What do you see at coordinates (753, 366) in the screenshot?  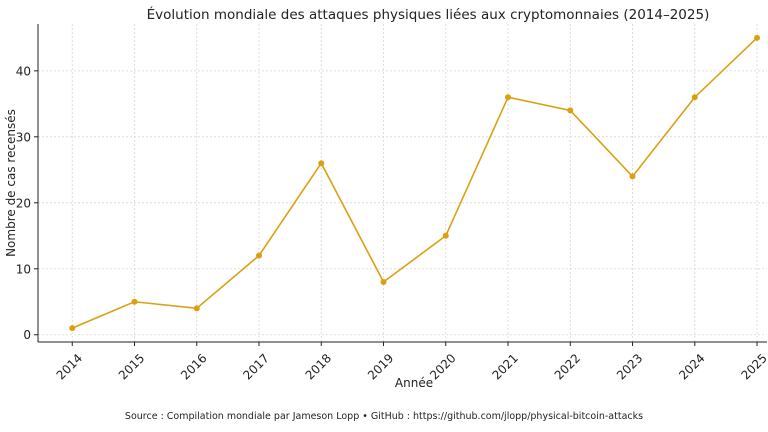 I see `x-tick-label: 2025` at bounding box center [753, 366].